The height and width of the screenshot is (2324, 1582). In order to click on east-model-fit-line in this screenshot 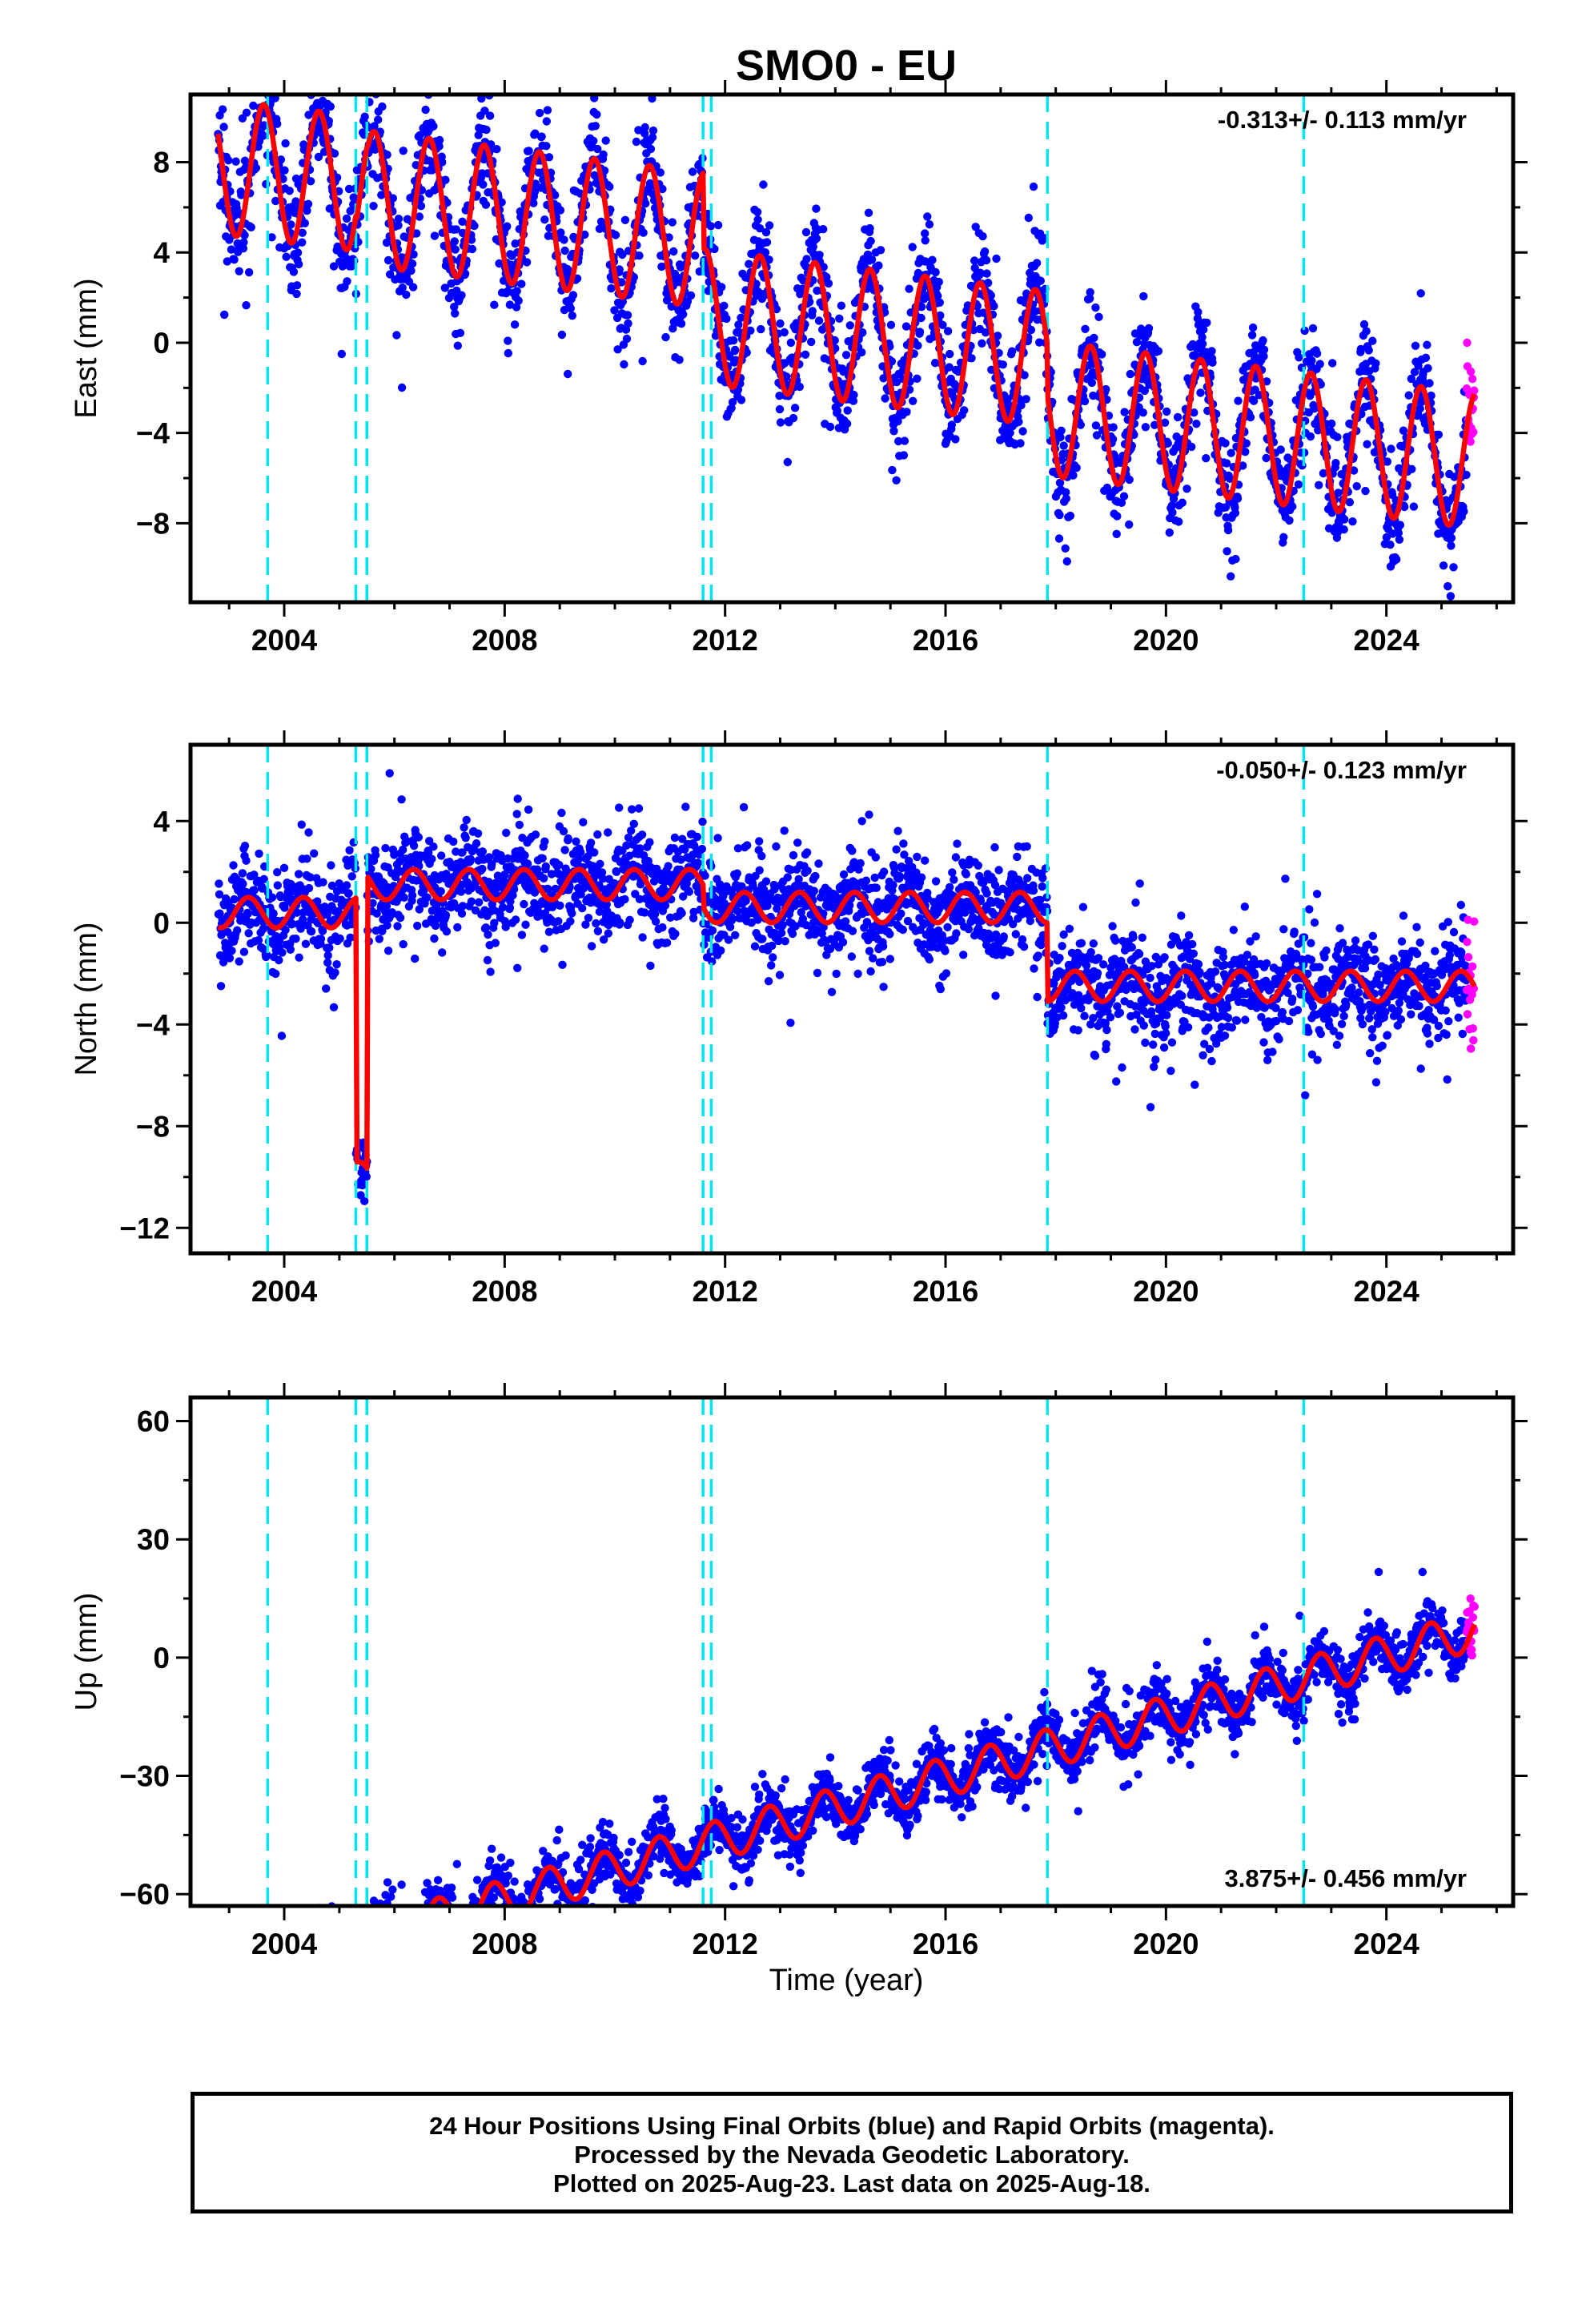, I will do `click(846, 315)`.